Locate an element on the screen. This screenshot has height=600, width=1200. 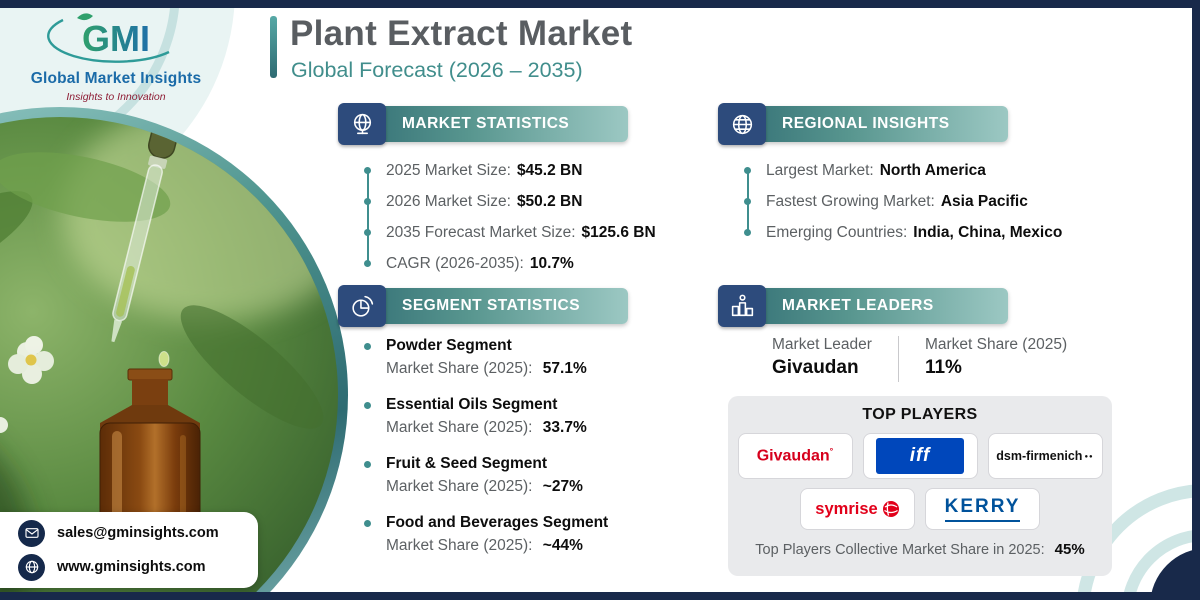
market-share-label: Market Share (2025) is located at coordinates (996, 344).